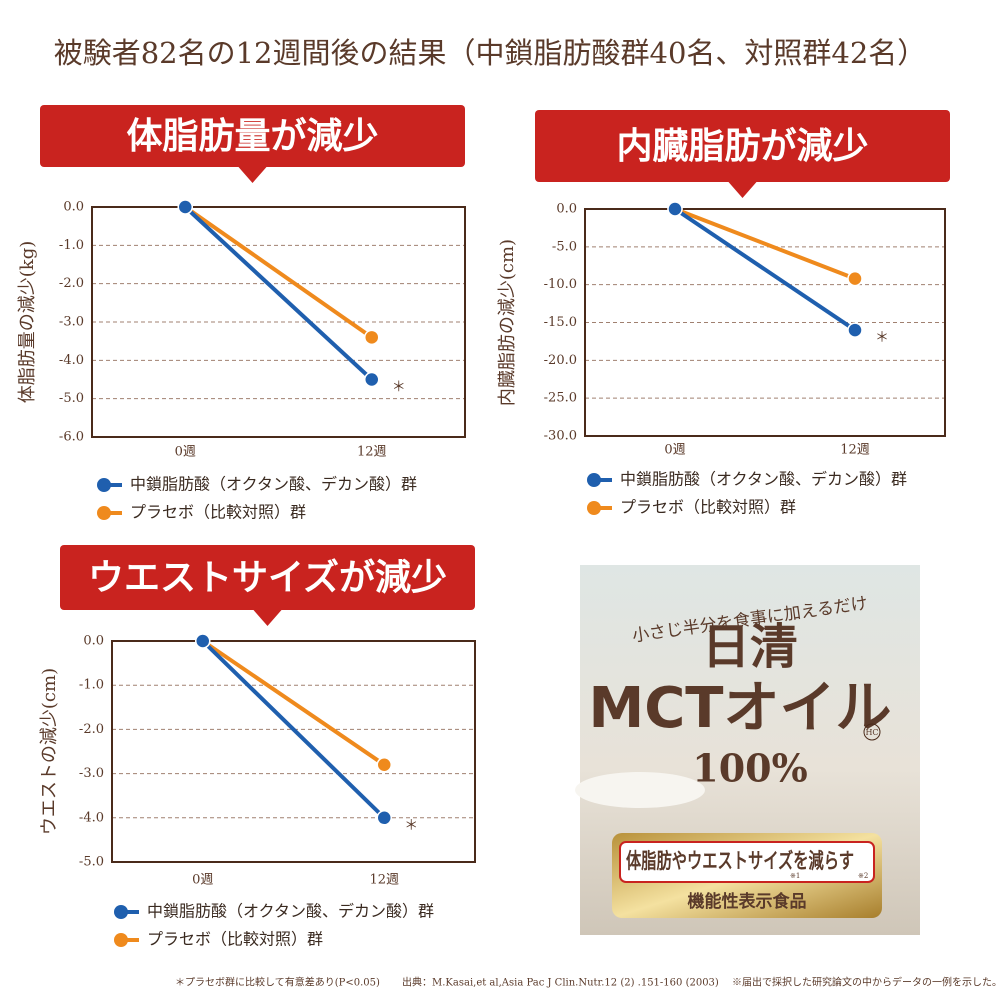 Image resolution: width=1000 pixels, height=1000 pixels. Describe the element at coordinates (750, 647) in the screenshot. I see `product-brand: 日清` at that location.